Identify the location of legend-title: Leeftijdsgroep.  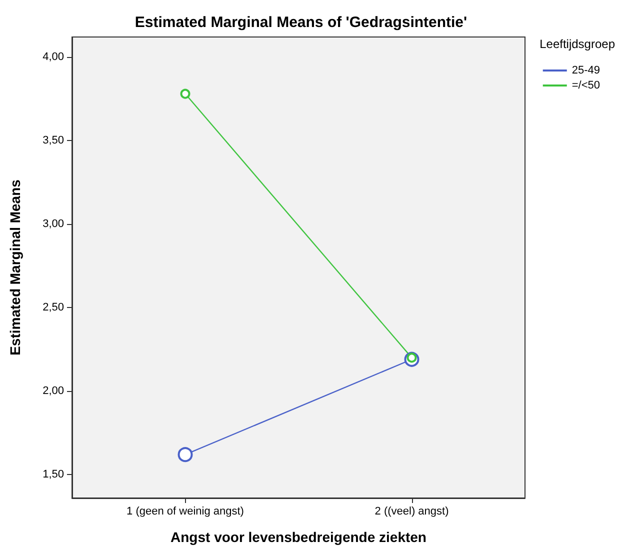
(578, 44).